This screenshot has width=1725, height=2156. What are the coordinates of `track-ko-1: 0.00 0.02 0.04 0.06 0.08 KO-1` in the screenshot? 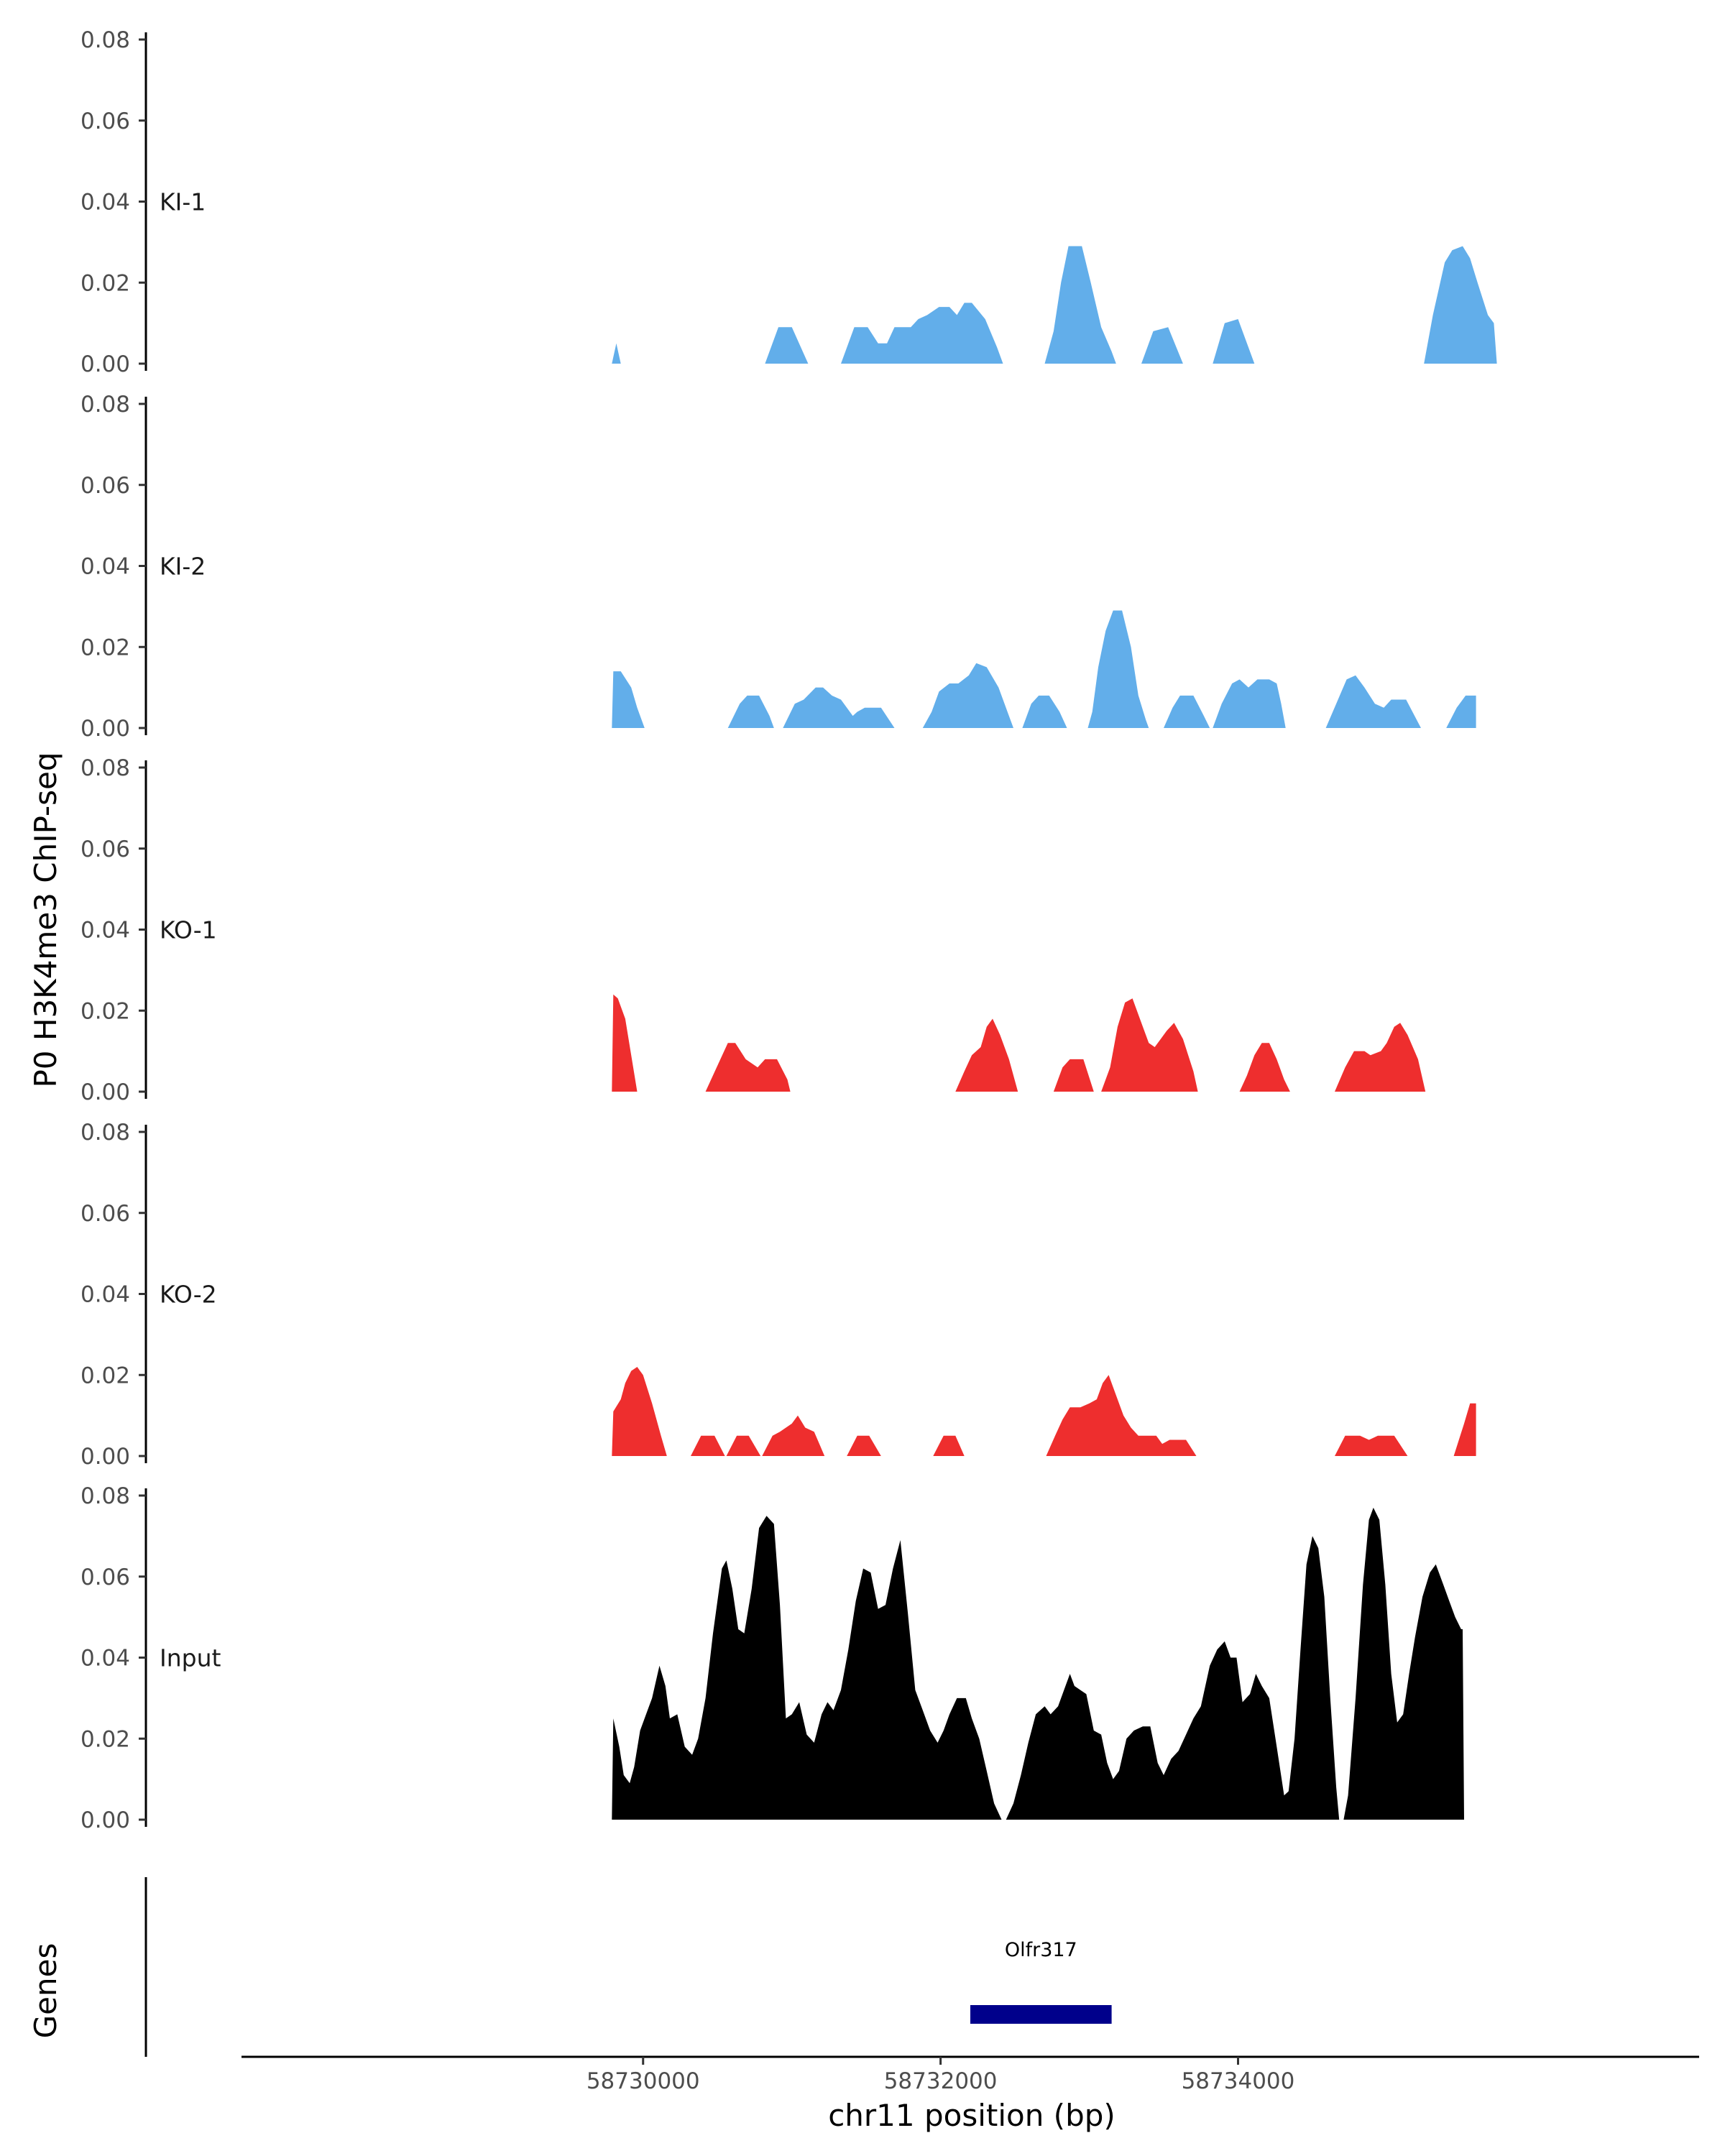 It's located at (753, 930).